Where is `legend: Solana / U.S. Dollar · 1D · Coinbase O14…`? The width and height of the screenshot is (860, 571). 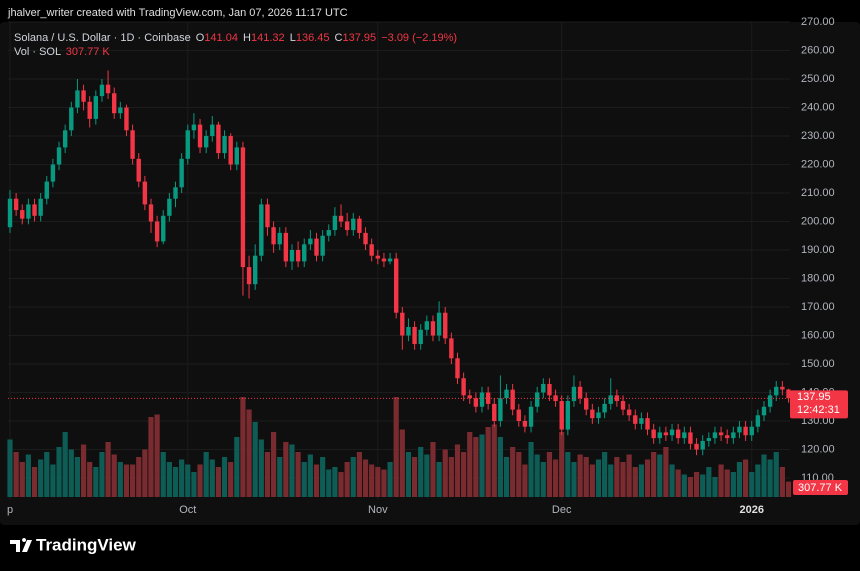 legend: Solana / U.S. Dollar · 1D · Coinbase O14… is located at coordinates (235, 38).